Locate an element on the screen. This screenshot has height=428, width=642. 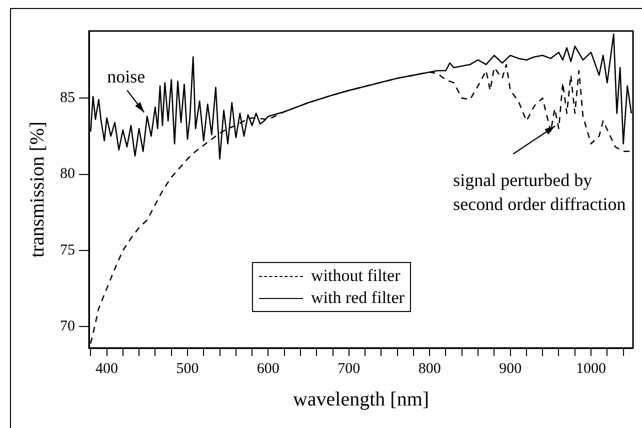
x-tick-label: 1000 is located at coordinates (591, 368).